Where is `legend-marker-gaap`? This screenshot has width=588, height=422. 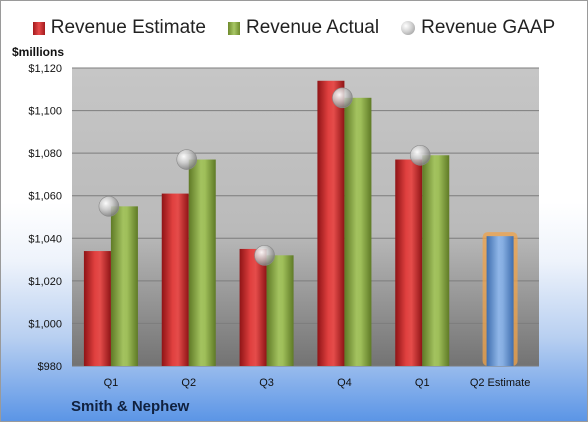
legend-marker-gaap is located at coordinates (408, 28).